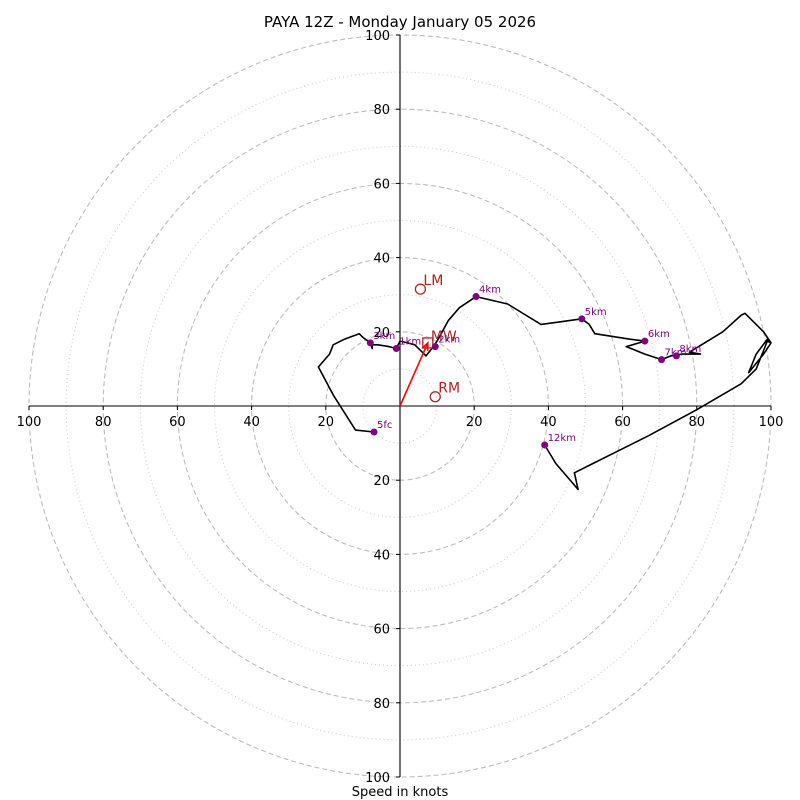 The width and height of the screenshot is (800, 800). I want to click on level-label-1km: 1km, so click(410, 341).